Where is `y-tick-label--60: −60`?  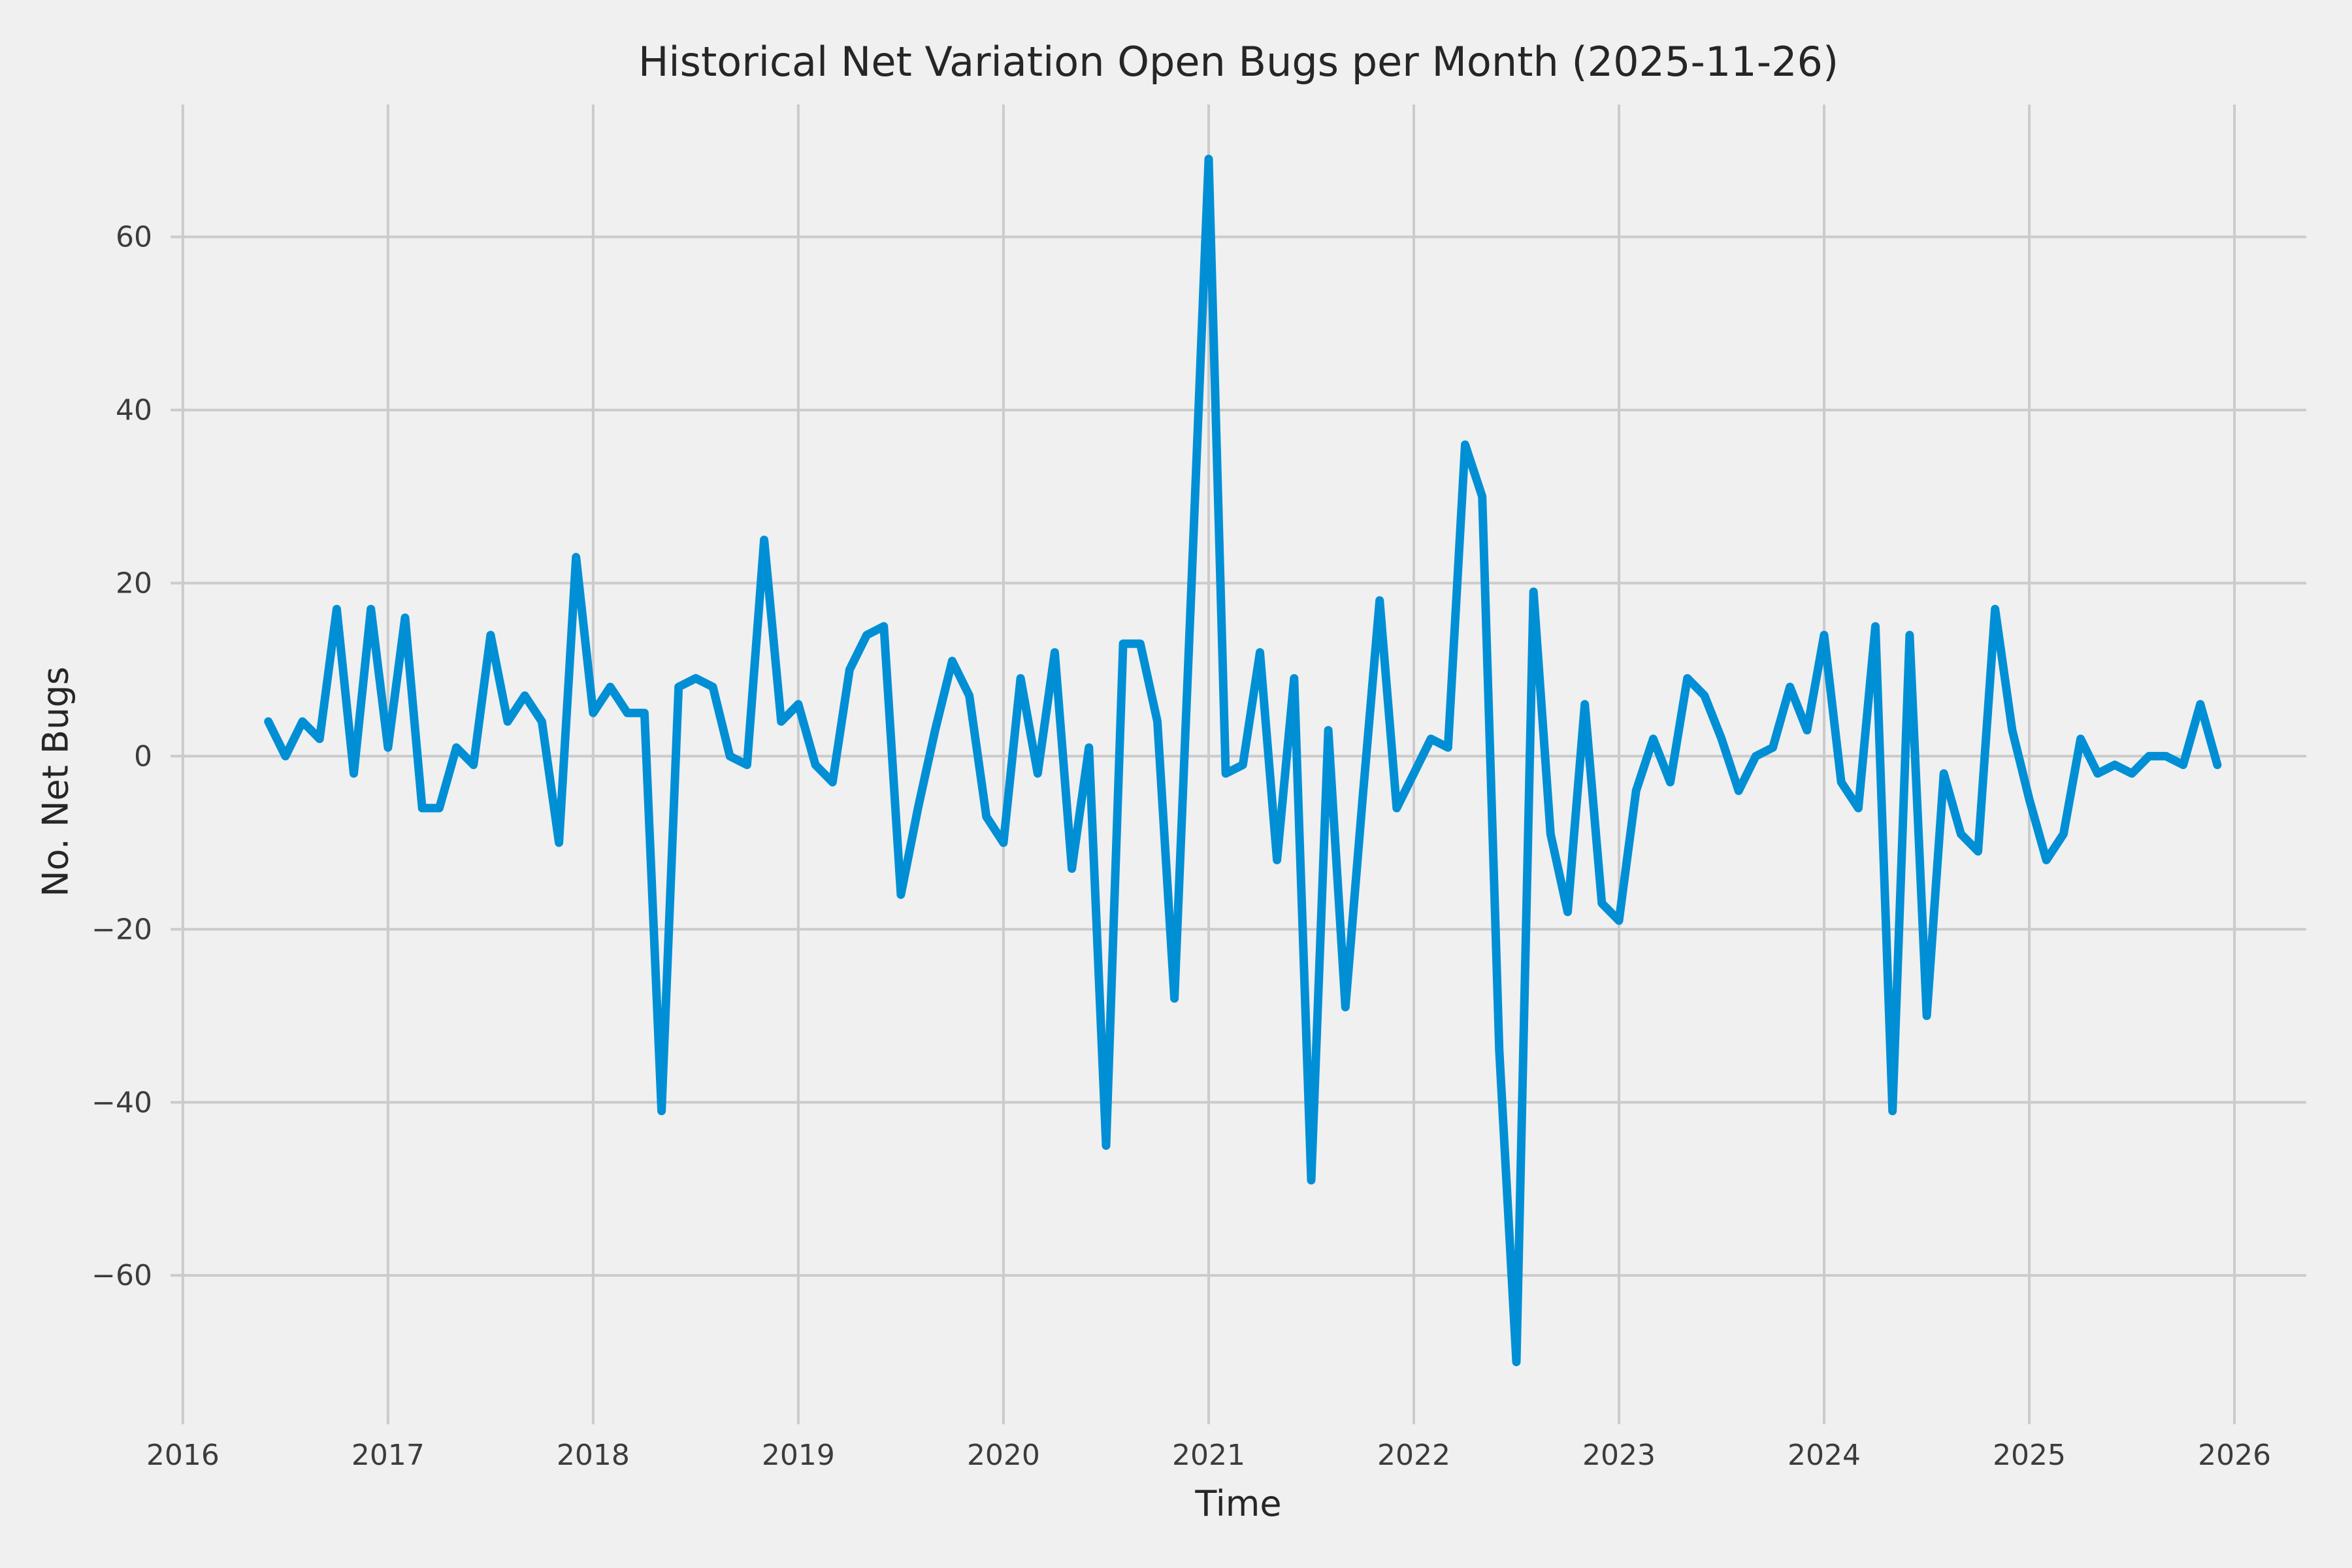
y-tick-label--60: −60 is located at coordinates (121, 1275).